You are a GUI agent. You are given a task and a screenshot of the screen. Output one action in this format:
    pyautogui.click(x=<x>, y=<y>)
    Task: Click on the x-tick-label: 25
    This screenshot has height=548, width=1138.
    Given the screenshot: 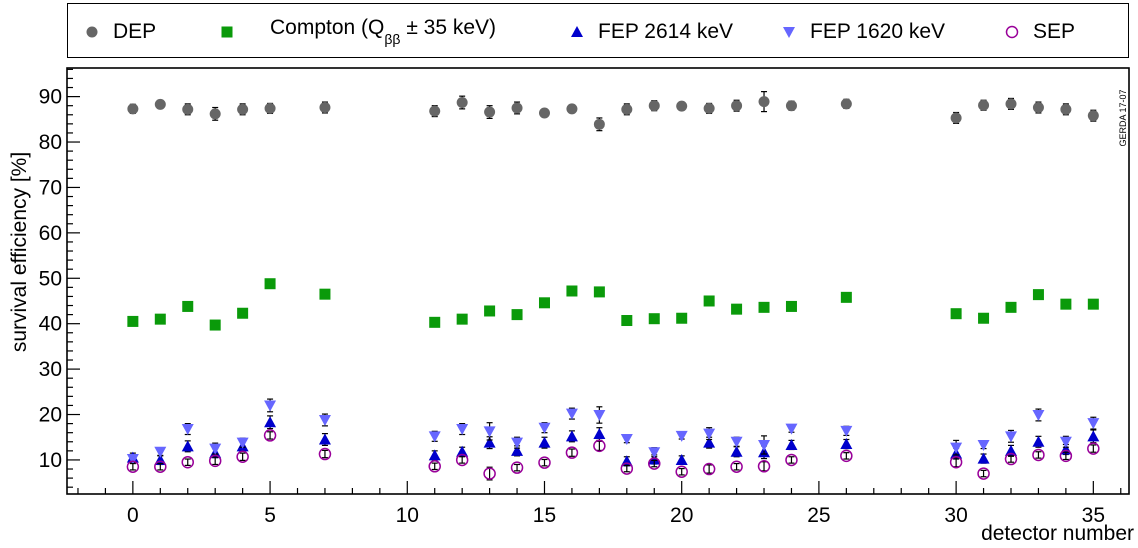 What is the action you would take?
    pyautogui.click(x=818, y=515)
    